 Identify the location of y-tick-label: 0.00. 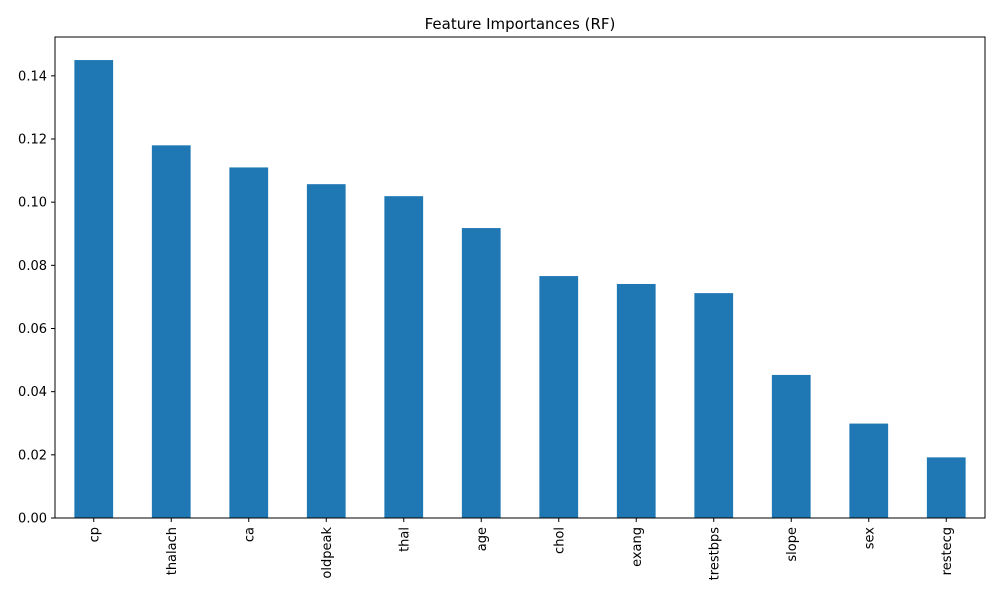
(32, 519).